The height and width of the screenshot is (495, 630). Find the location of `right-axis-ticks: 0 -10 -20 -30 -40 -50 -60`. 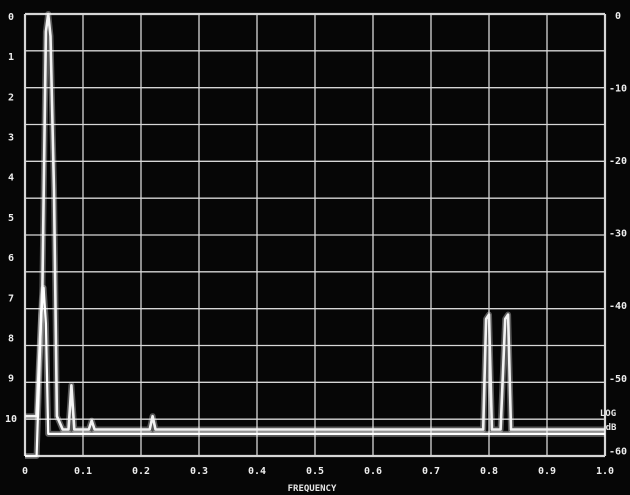

right-axis-ticks: 0 -10 -20 -30 -40 -50 -60 is located at coordinates (618, 234).